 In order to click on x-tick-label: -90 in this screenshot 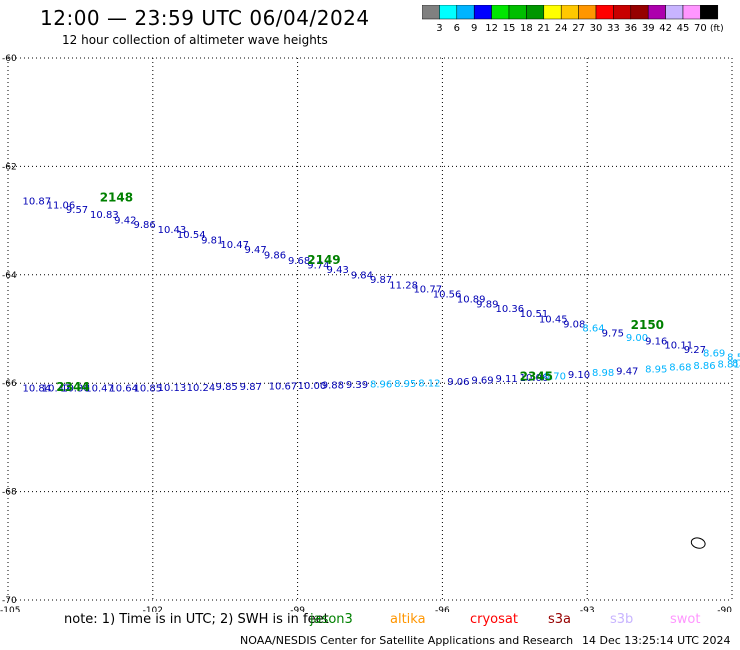, I will do `click(724, 609)`.